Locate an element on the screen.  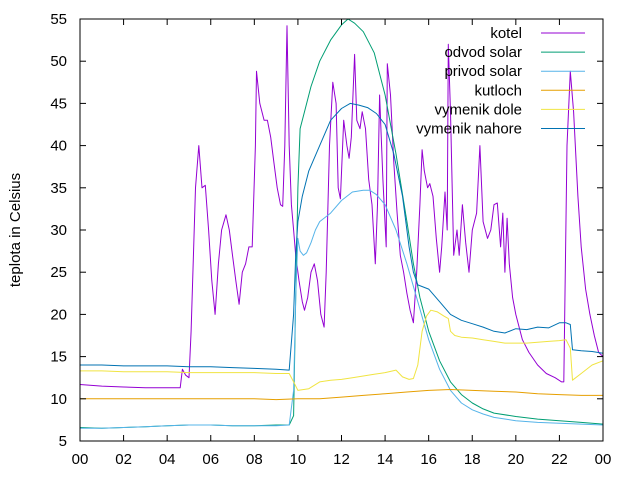
y-tick-label: 50 is located at coordinates (58, 61).